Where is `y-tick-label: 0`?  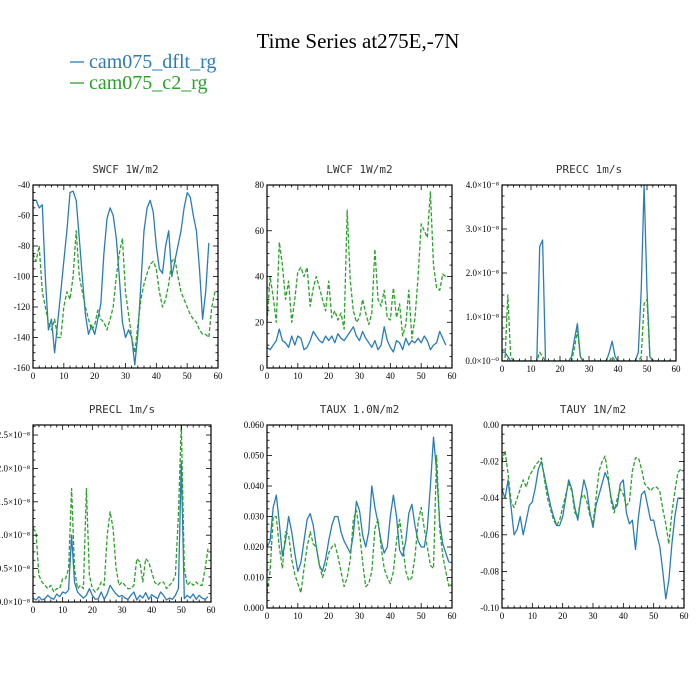
y-tick-label: 0 is located at coordinates (262, 368).